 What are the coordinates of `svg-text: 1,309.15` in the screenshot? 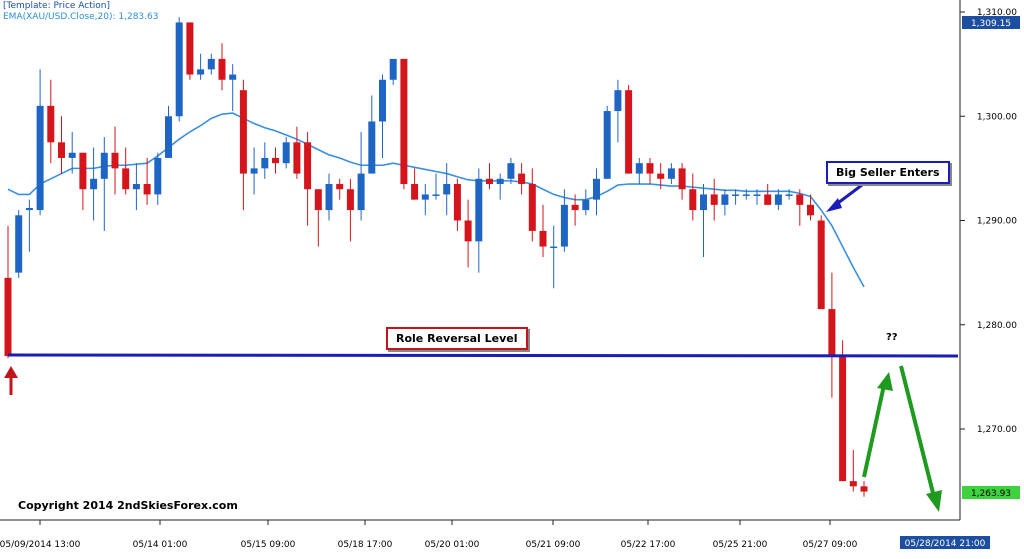 It's located at (991, 24).